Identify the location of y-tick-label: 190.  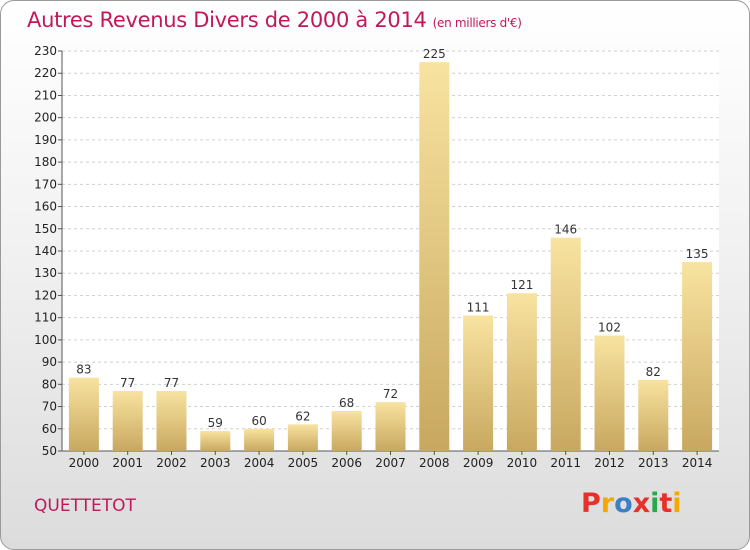
(45, 140).